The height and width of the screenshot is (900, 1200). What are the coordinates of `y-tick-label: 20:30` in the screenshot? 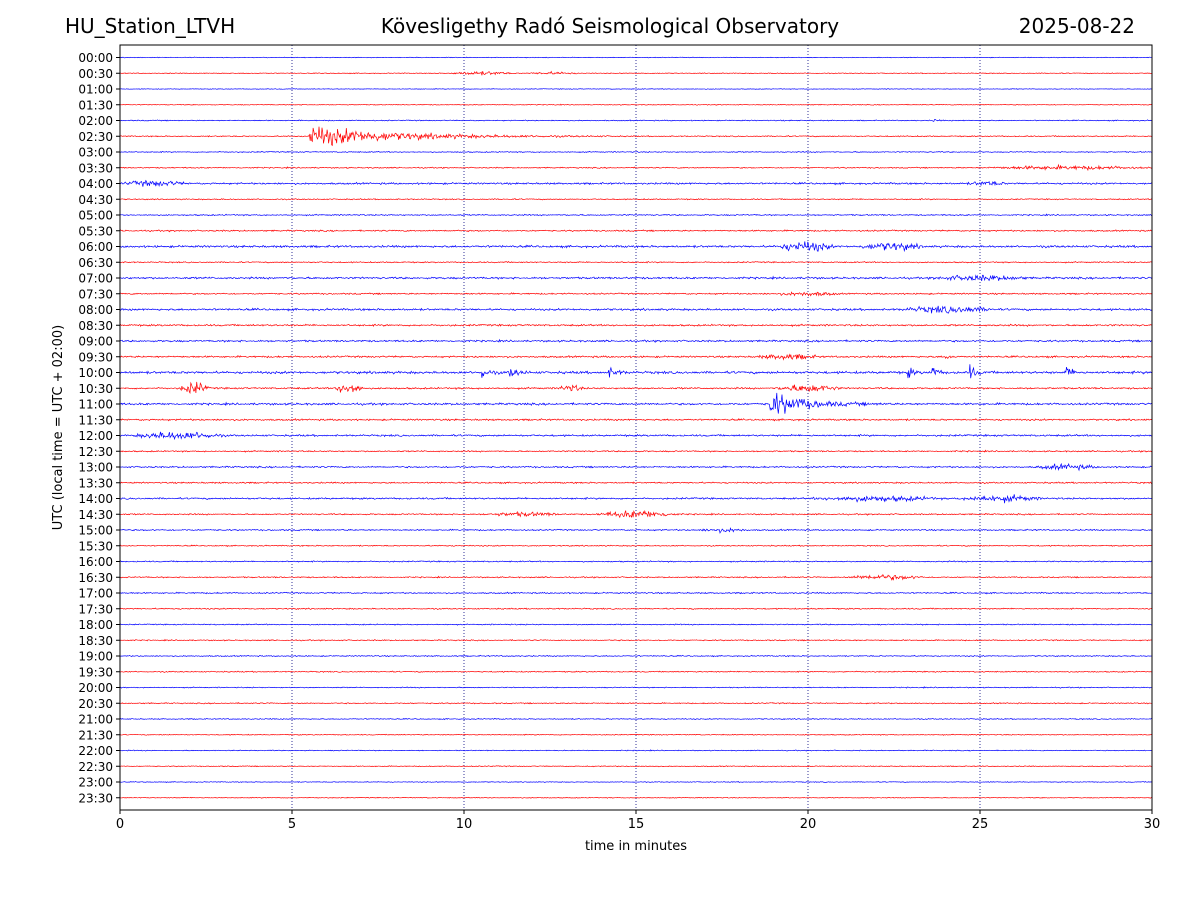 It's located at (95, 704).